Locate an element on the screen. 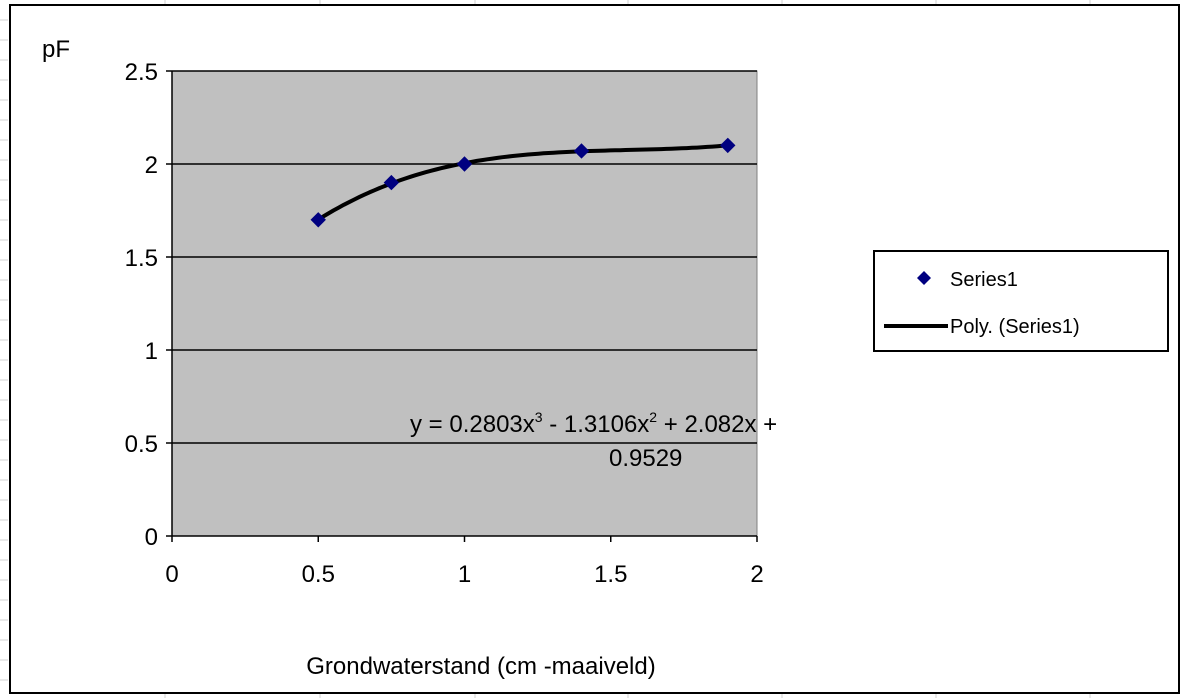 This screenshot has height=698, width=1185. legend-series1-label: Series1 is located at coordinates (984, 280).